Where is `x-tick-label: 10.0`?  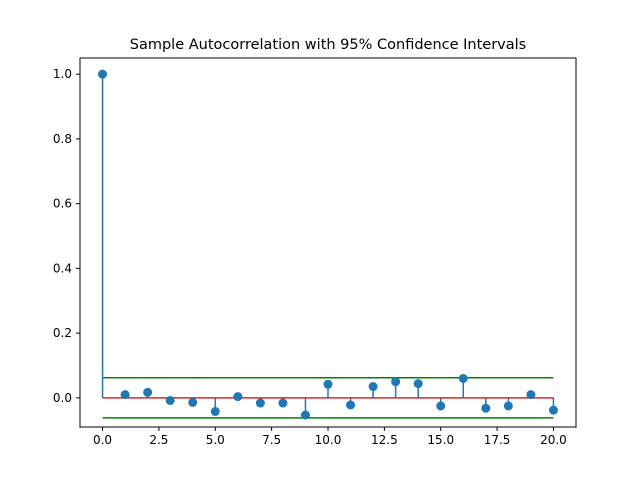 x-tick-label: 10.0 is located at coordinates (328, 440).